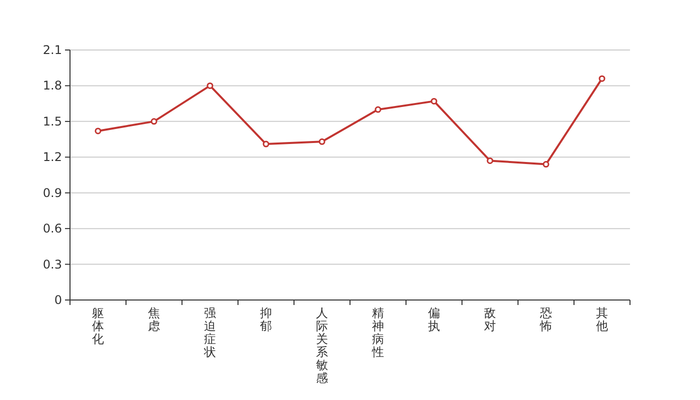  I want to click on x-tick-label: 躯体化, so click(98, 326).